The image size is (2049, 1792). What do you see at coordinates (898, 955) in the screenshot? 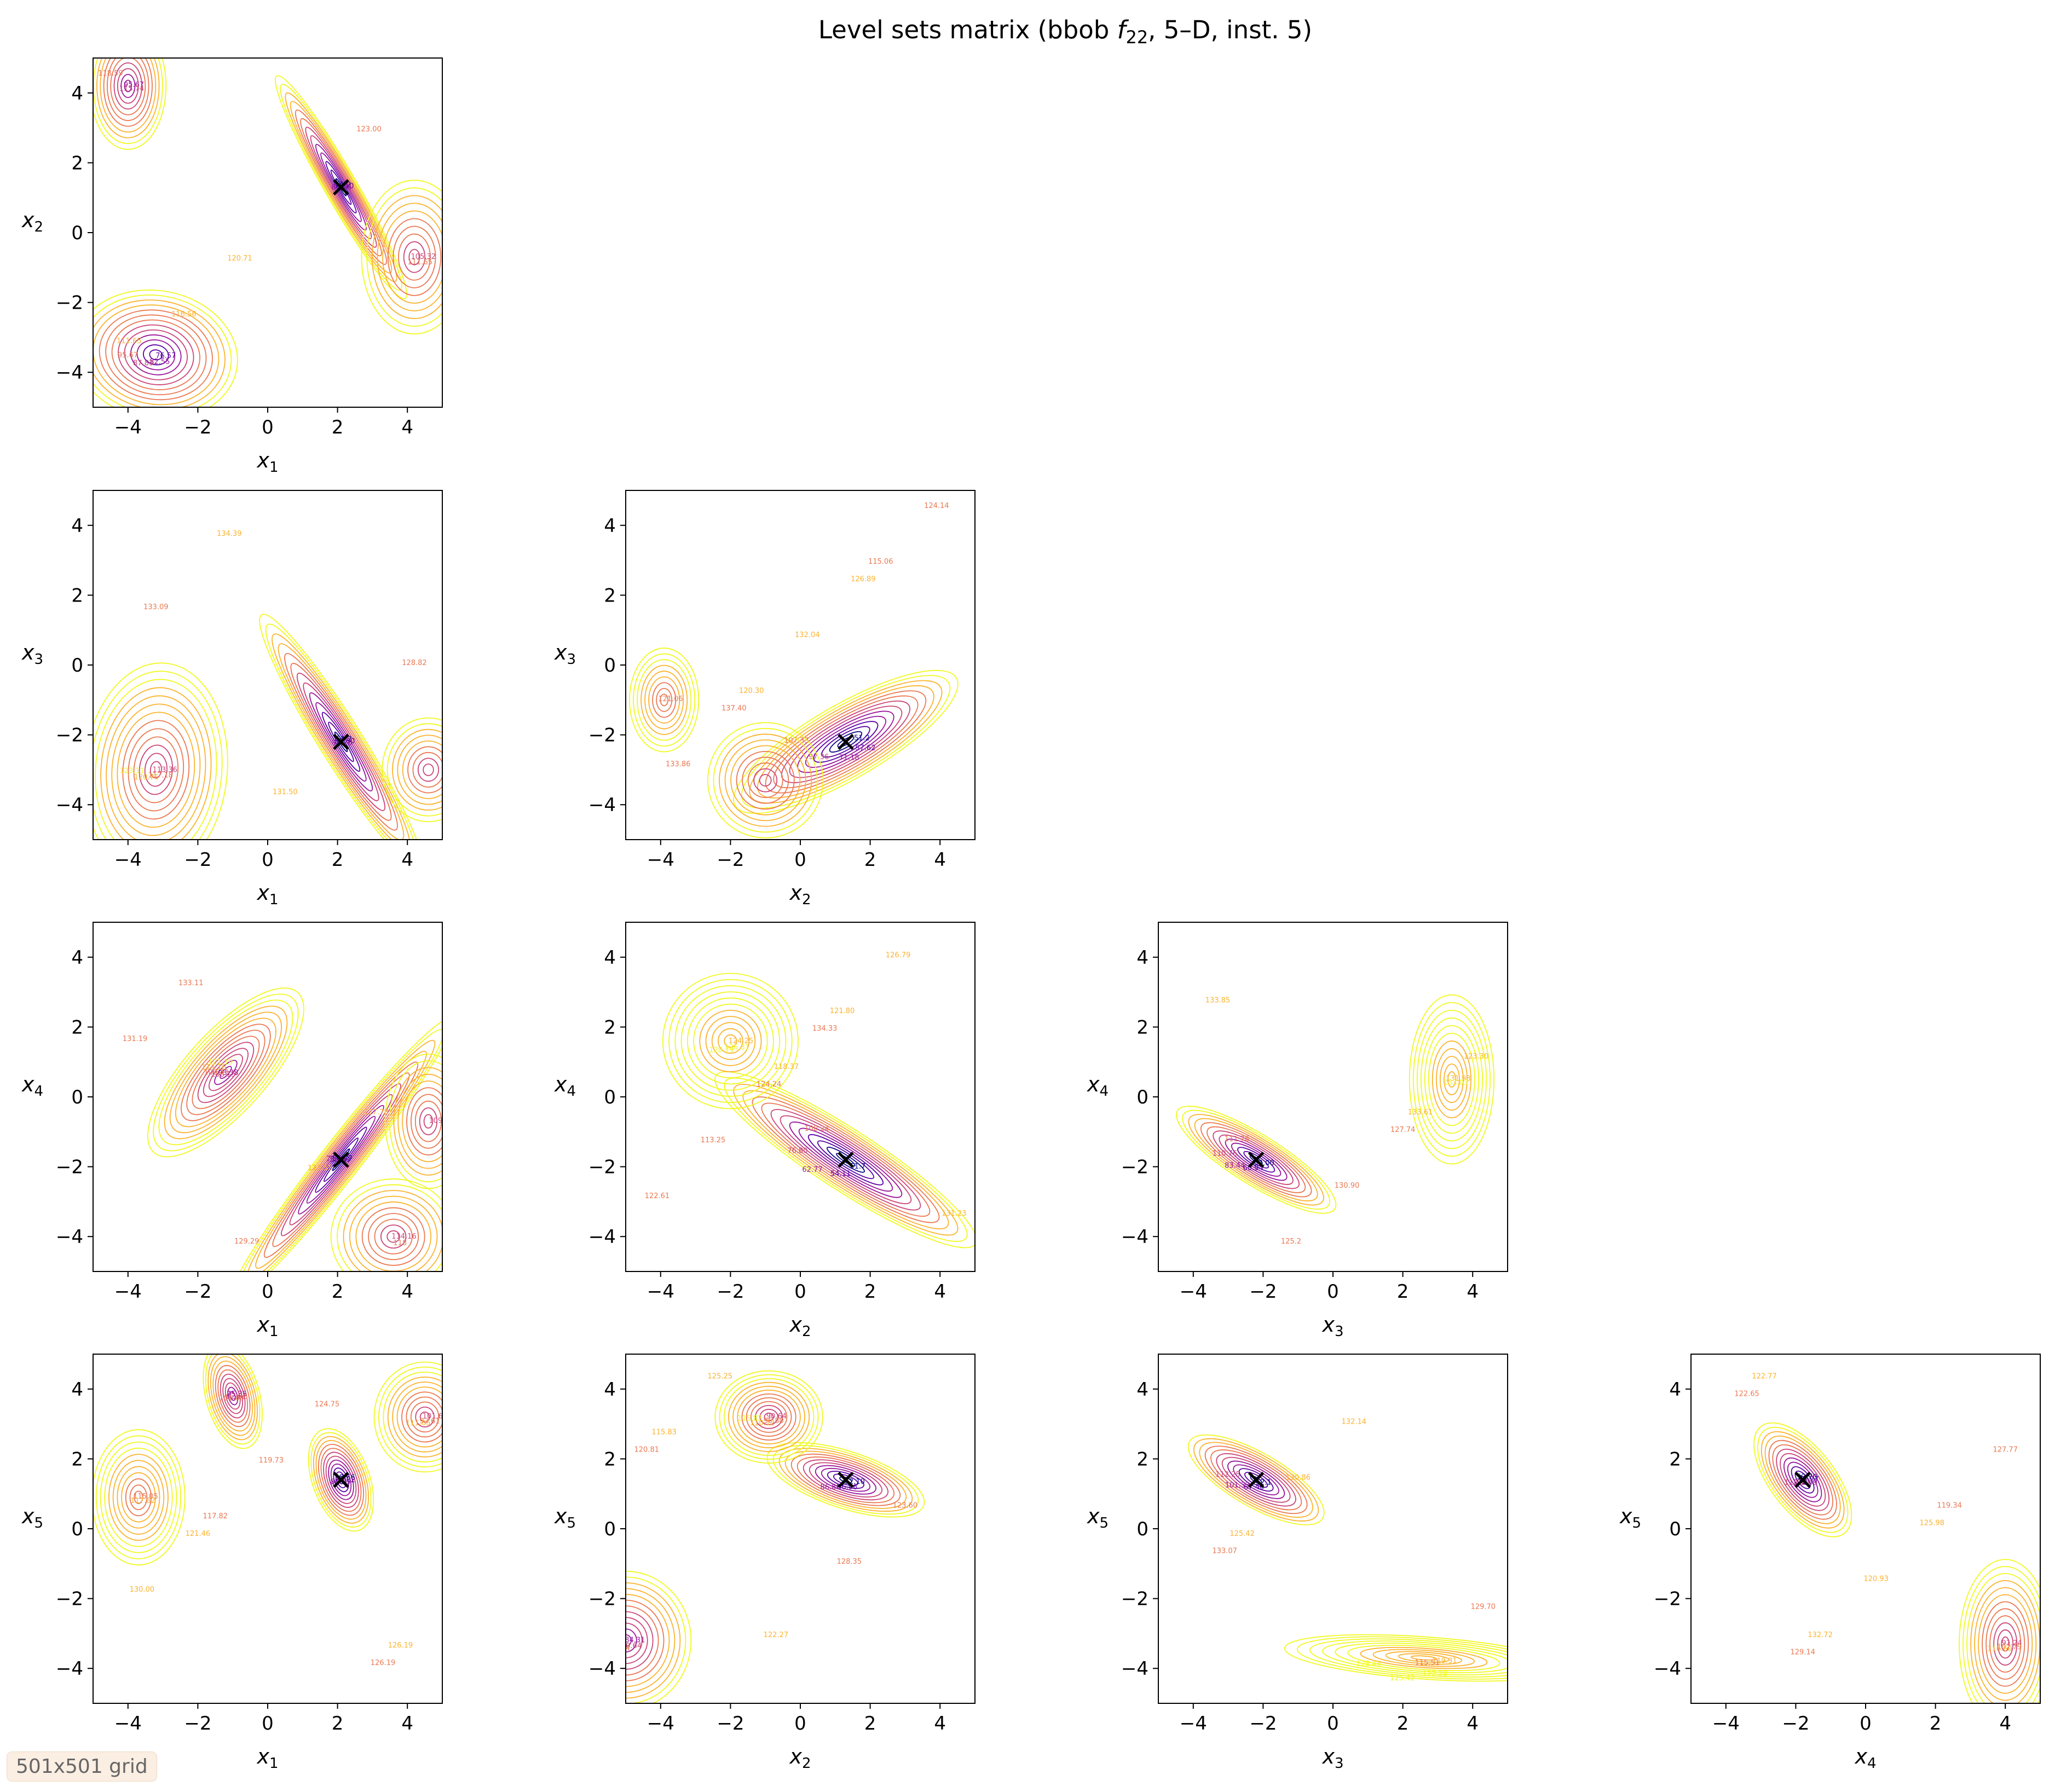
I see `contour-level-label: 126.79` at bounding box center [898, 955].